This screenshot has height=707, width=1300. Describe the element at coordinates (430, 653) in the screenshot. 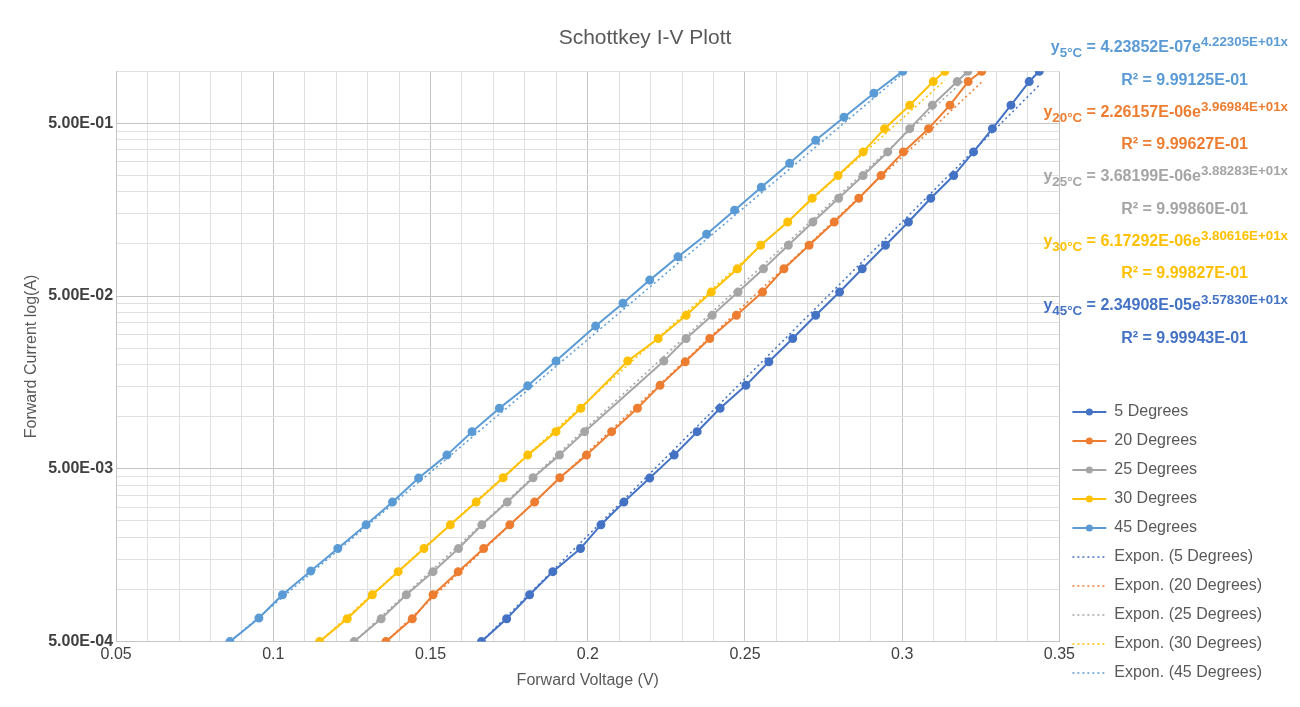

I see `x-tick-label: 0.15` at that location.